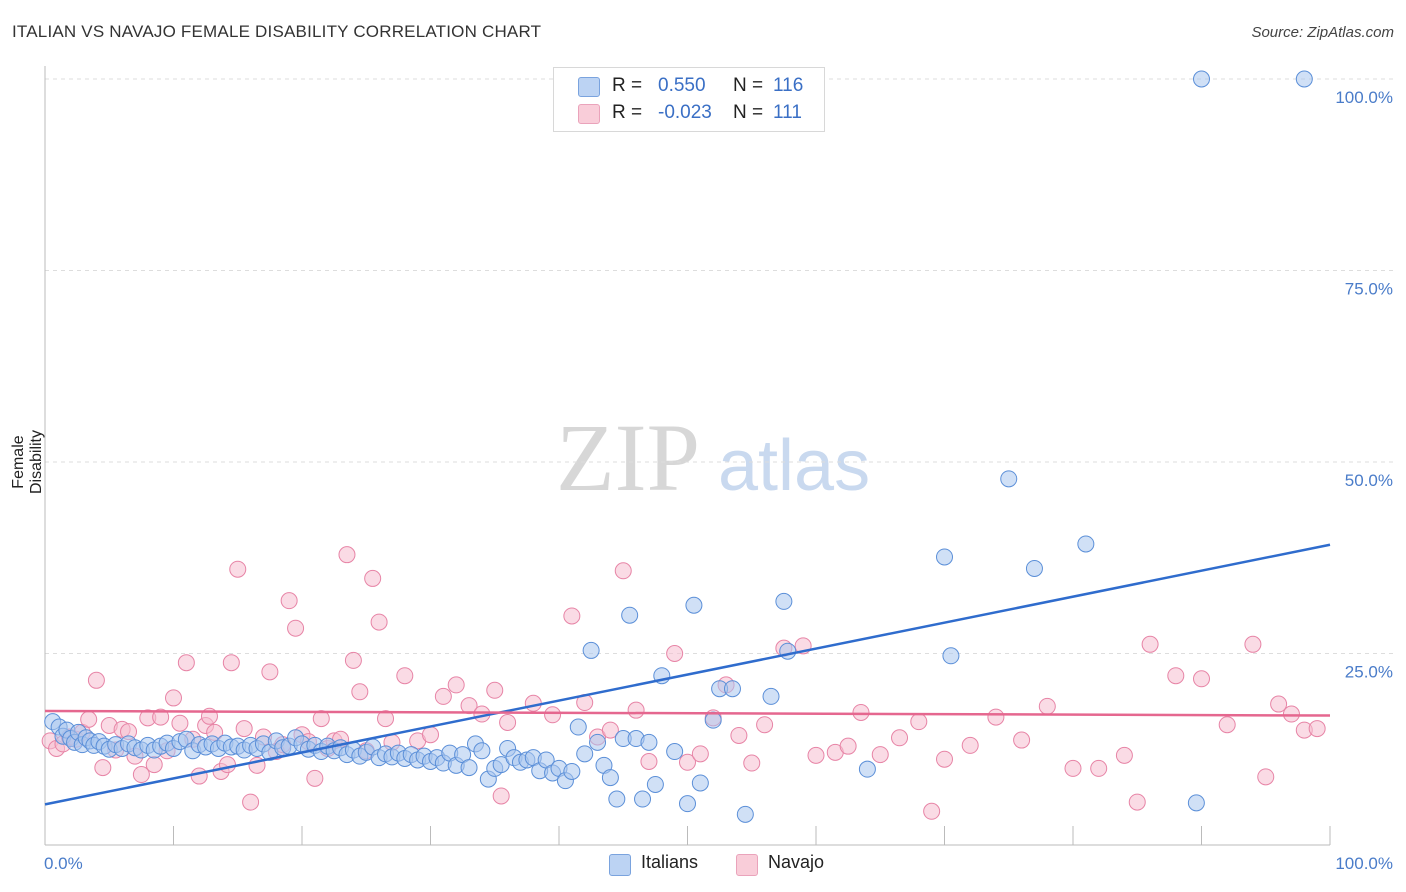  Describe the element at coordinates (628, 457) in the screenshot. I see `watermark-zip: ZIP` at that location.